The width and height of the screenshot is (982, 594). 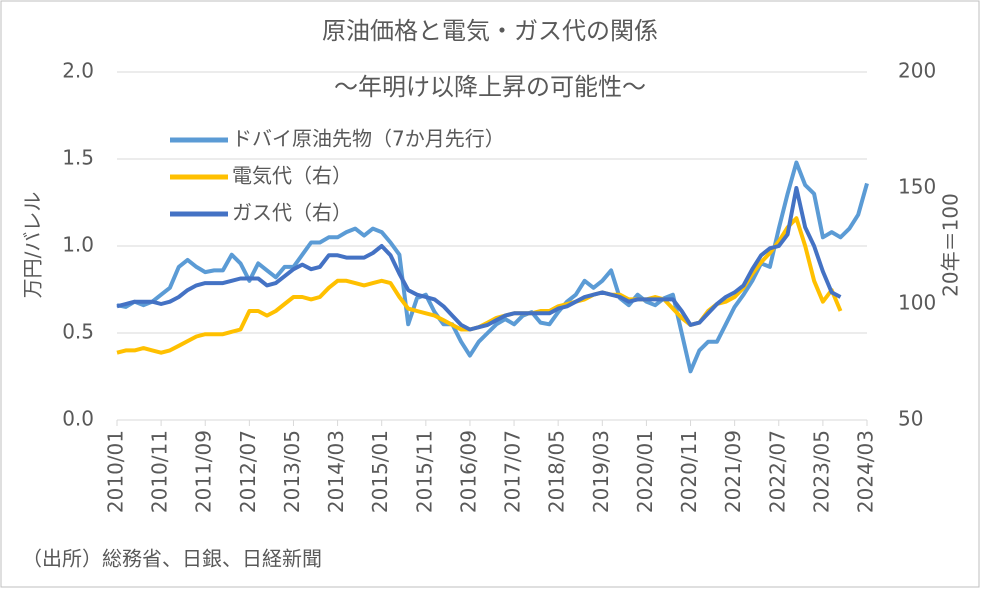 I want to click on y-axis-label: 万円/バレル, so click(x=33, y=245).